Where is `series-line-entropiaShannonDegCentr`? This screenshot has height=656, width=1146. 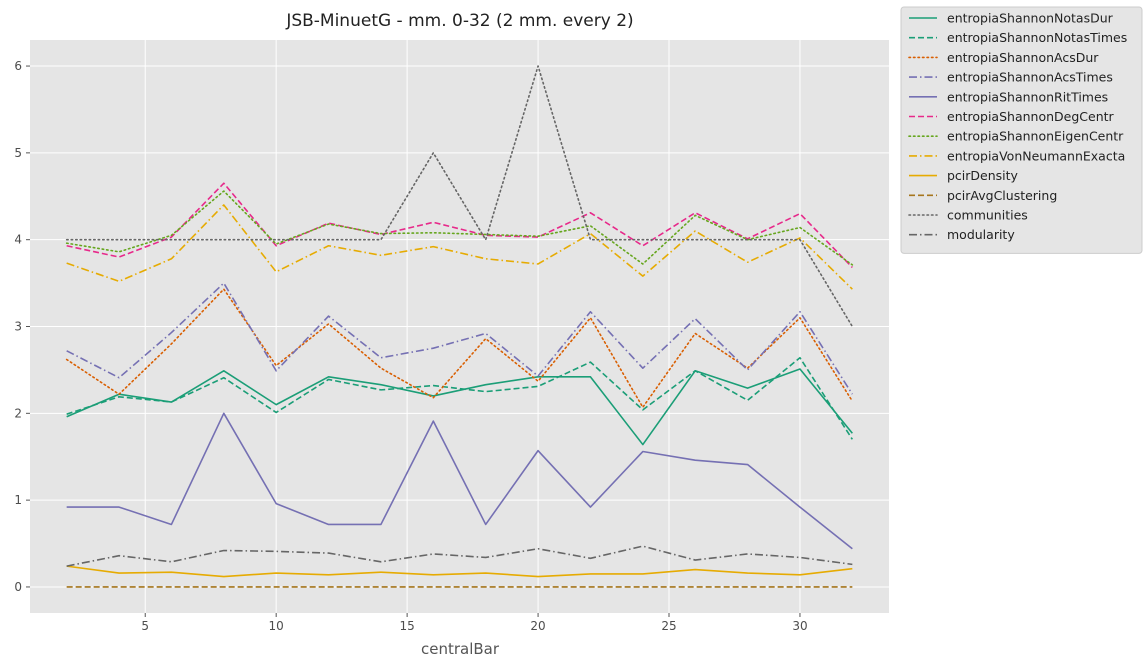
series-line-entropiaShannonDegCentr is located at coordinates (459, 225).